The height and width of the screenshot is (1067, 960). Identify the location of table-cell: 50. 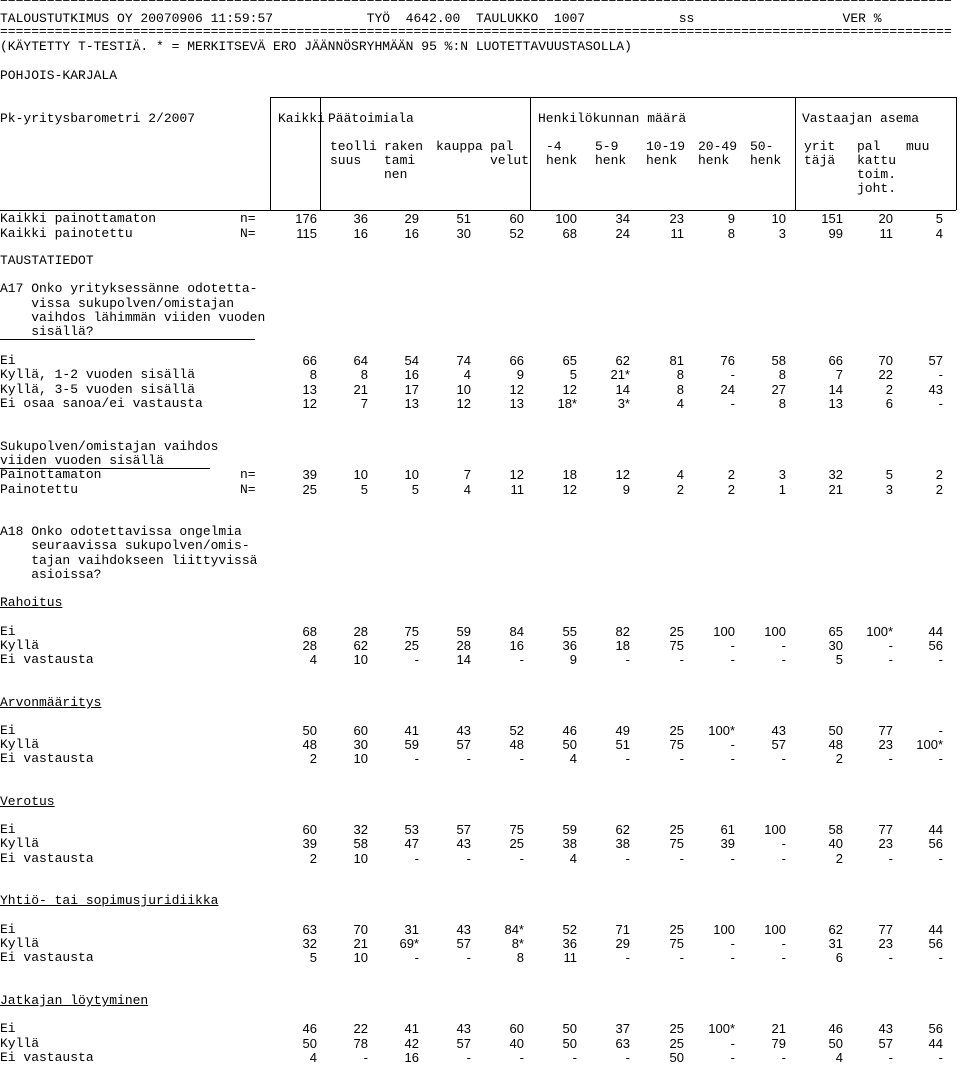
(309, 730).